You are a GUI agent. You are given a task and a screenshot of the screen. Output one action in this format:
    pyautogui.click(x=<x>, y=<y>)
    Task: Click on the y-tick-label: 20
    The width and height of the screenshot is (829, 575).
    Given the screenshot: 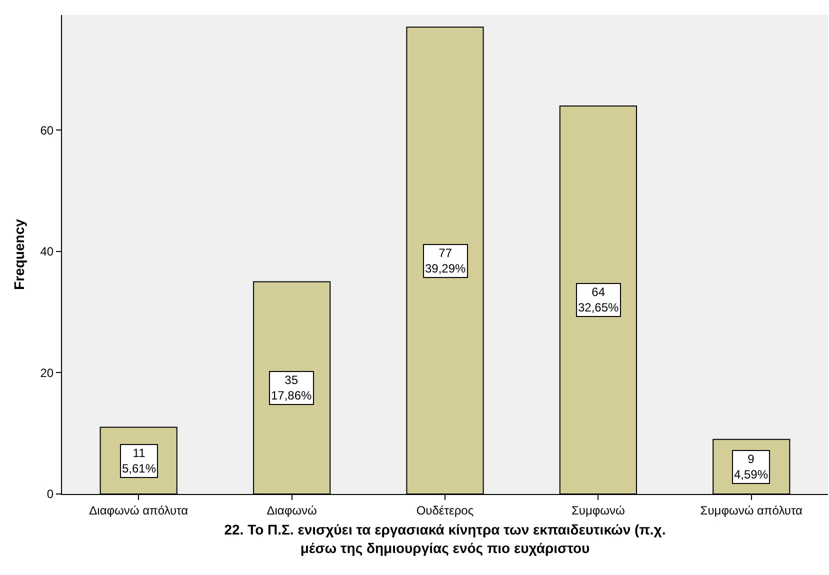 What is the action you would take?
    pyautogui.click(x=47, y=373)
    